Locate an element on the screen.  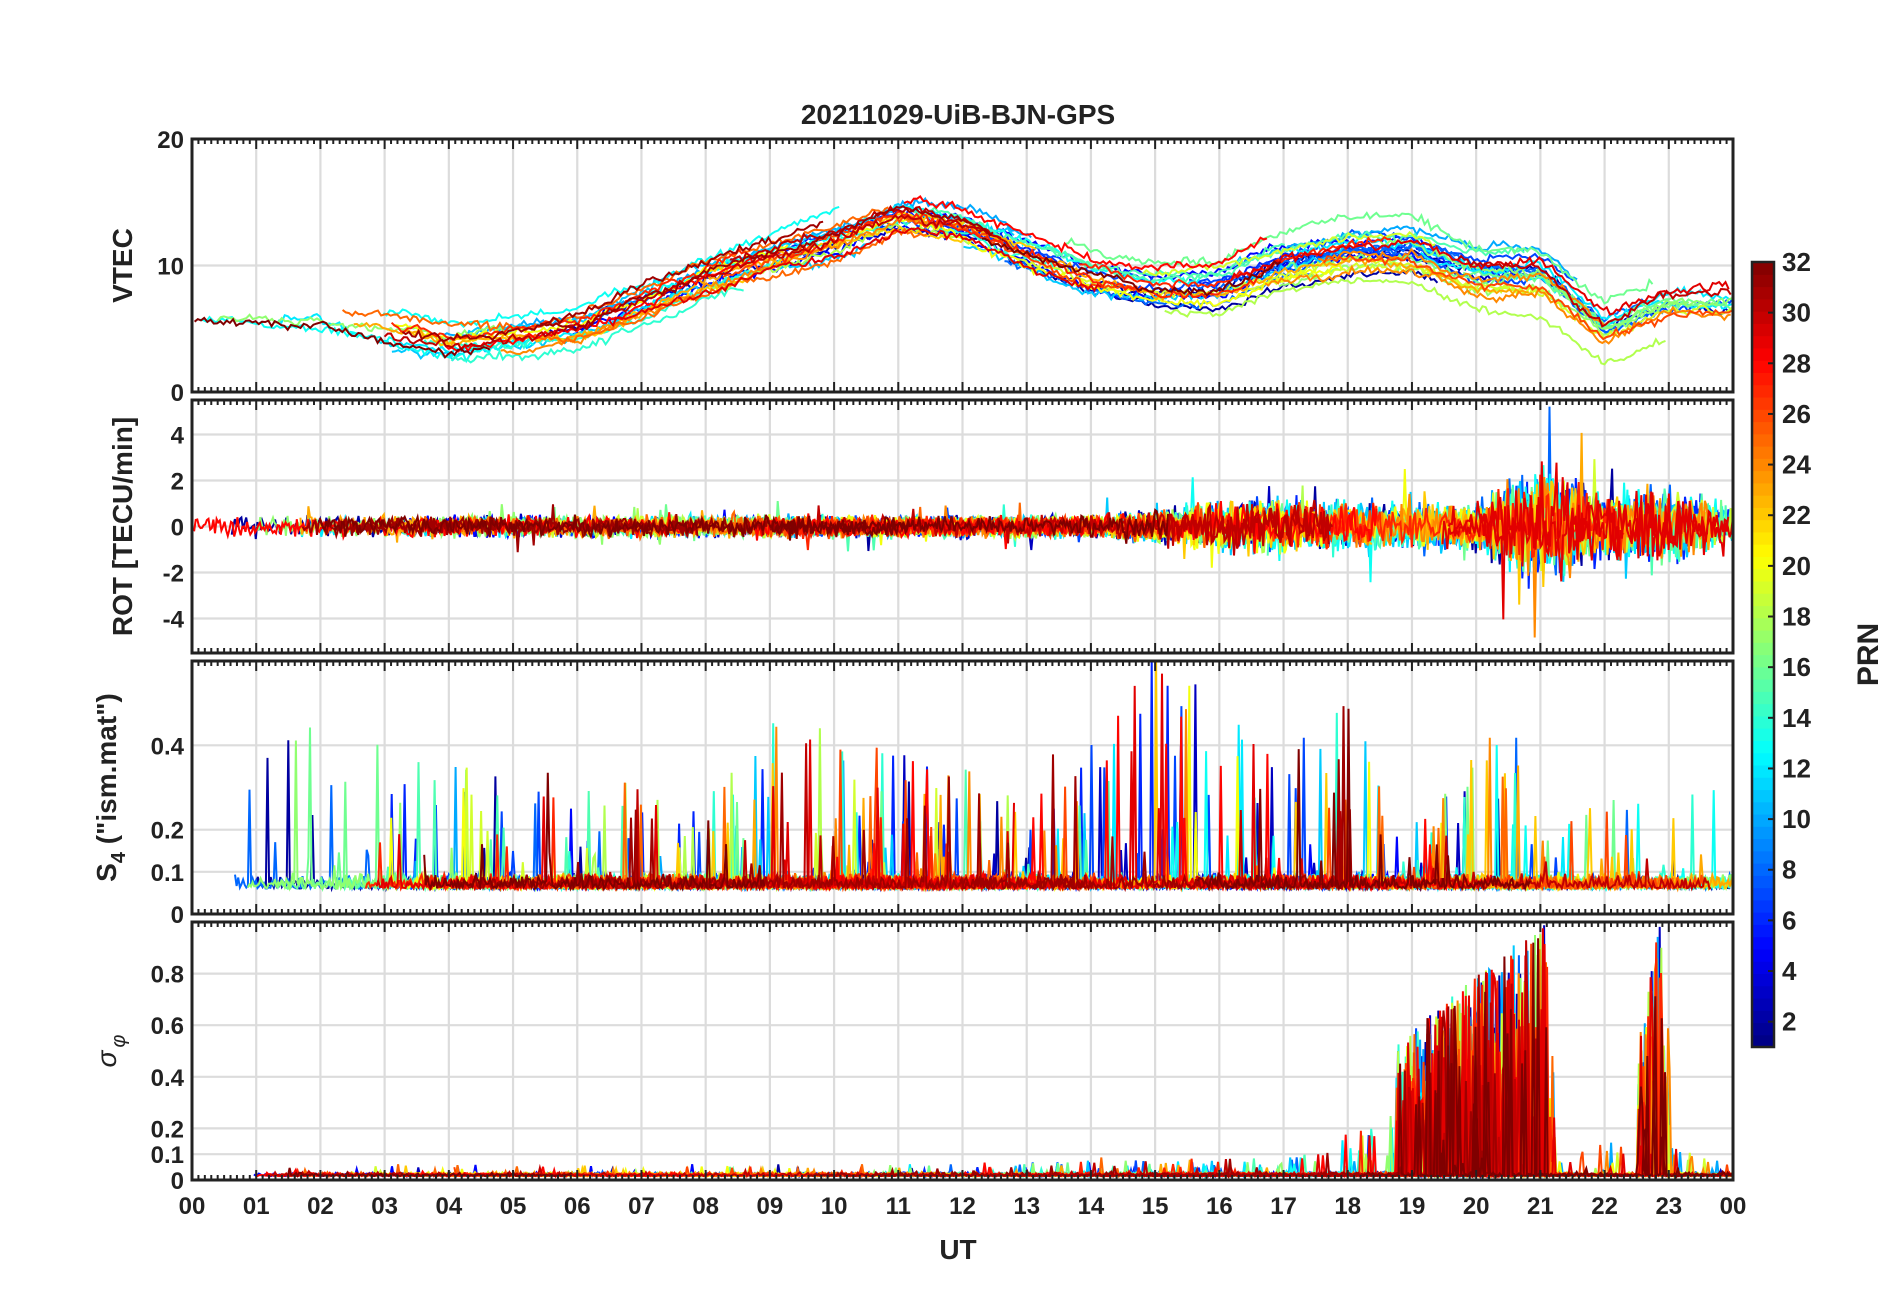
y-tick-label: 10 is located at coordinates (170, 267).